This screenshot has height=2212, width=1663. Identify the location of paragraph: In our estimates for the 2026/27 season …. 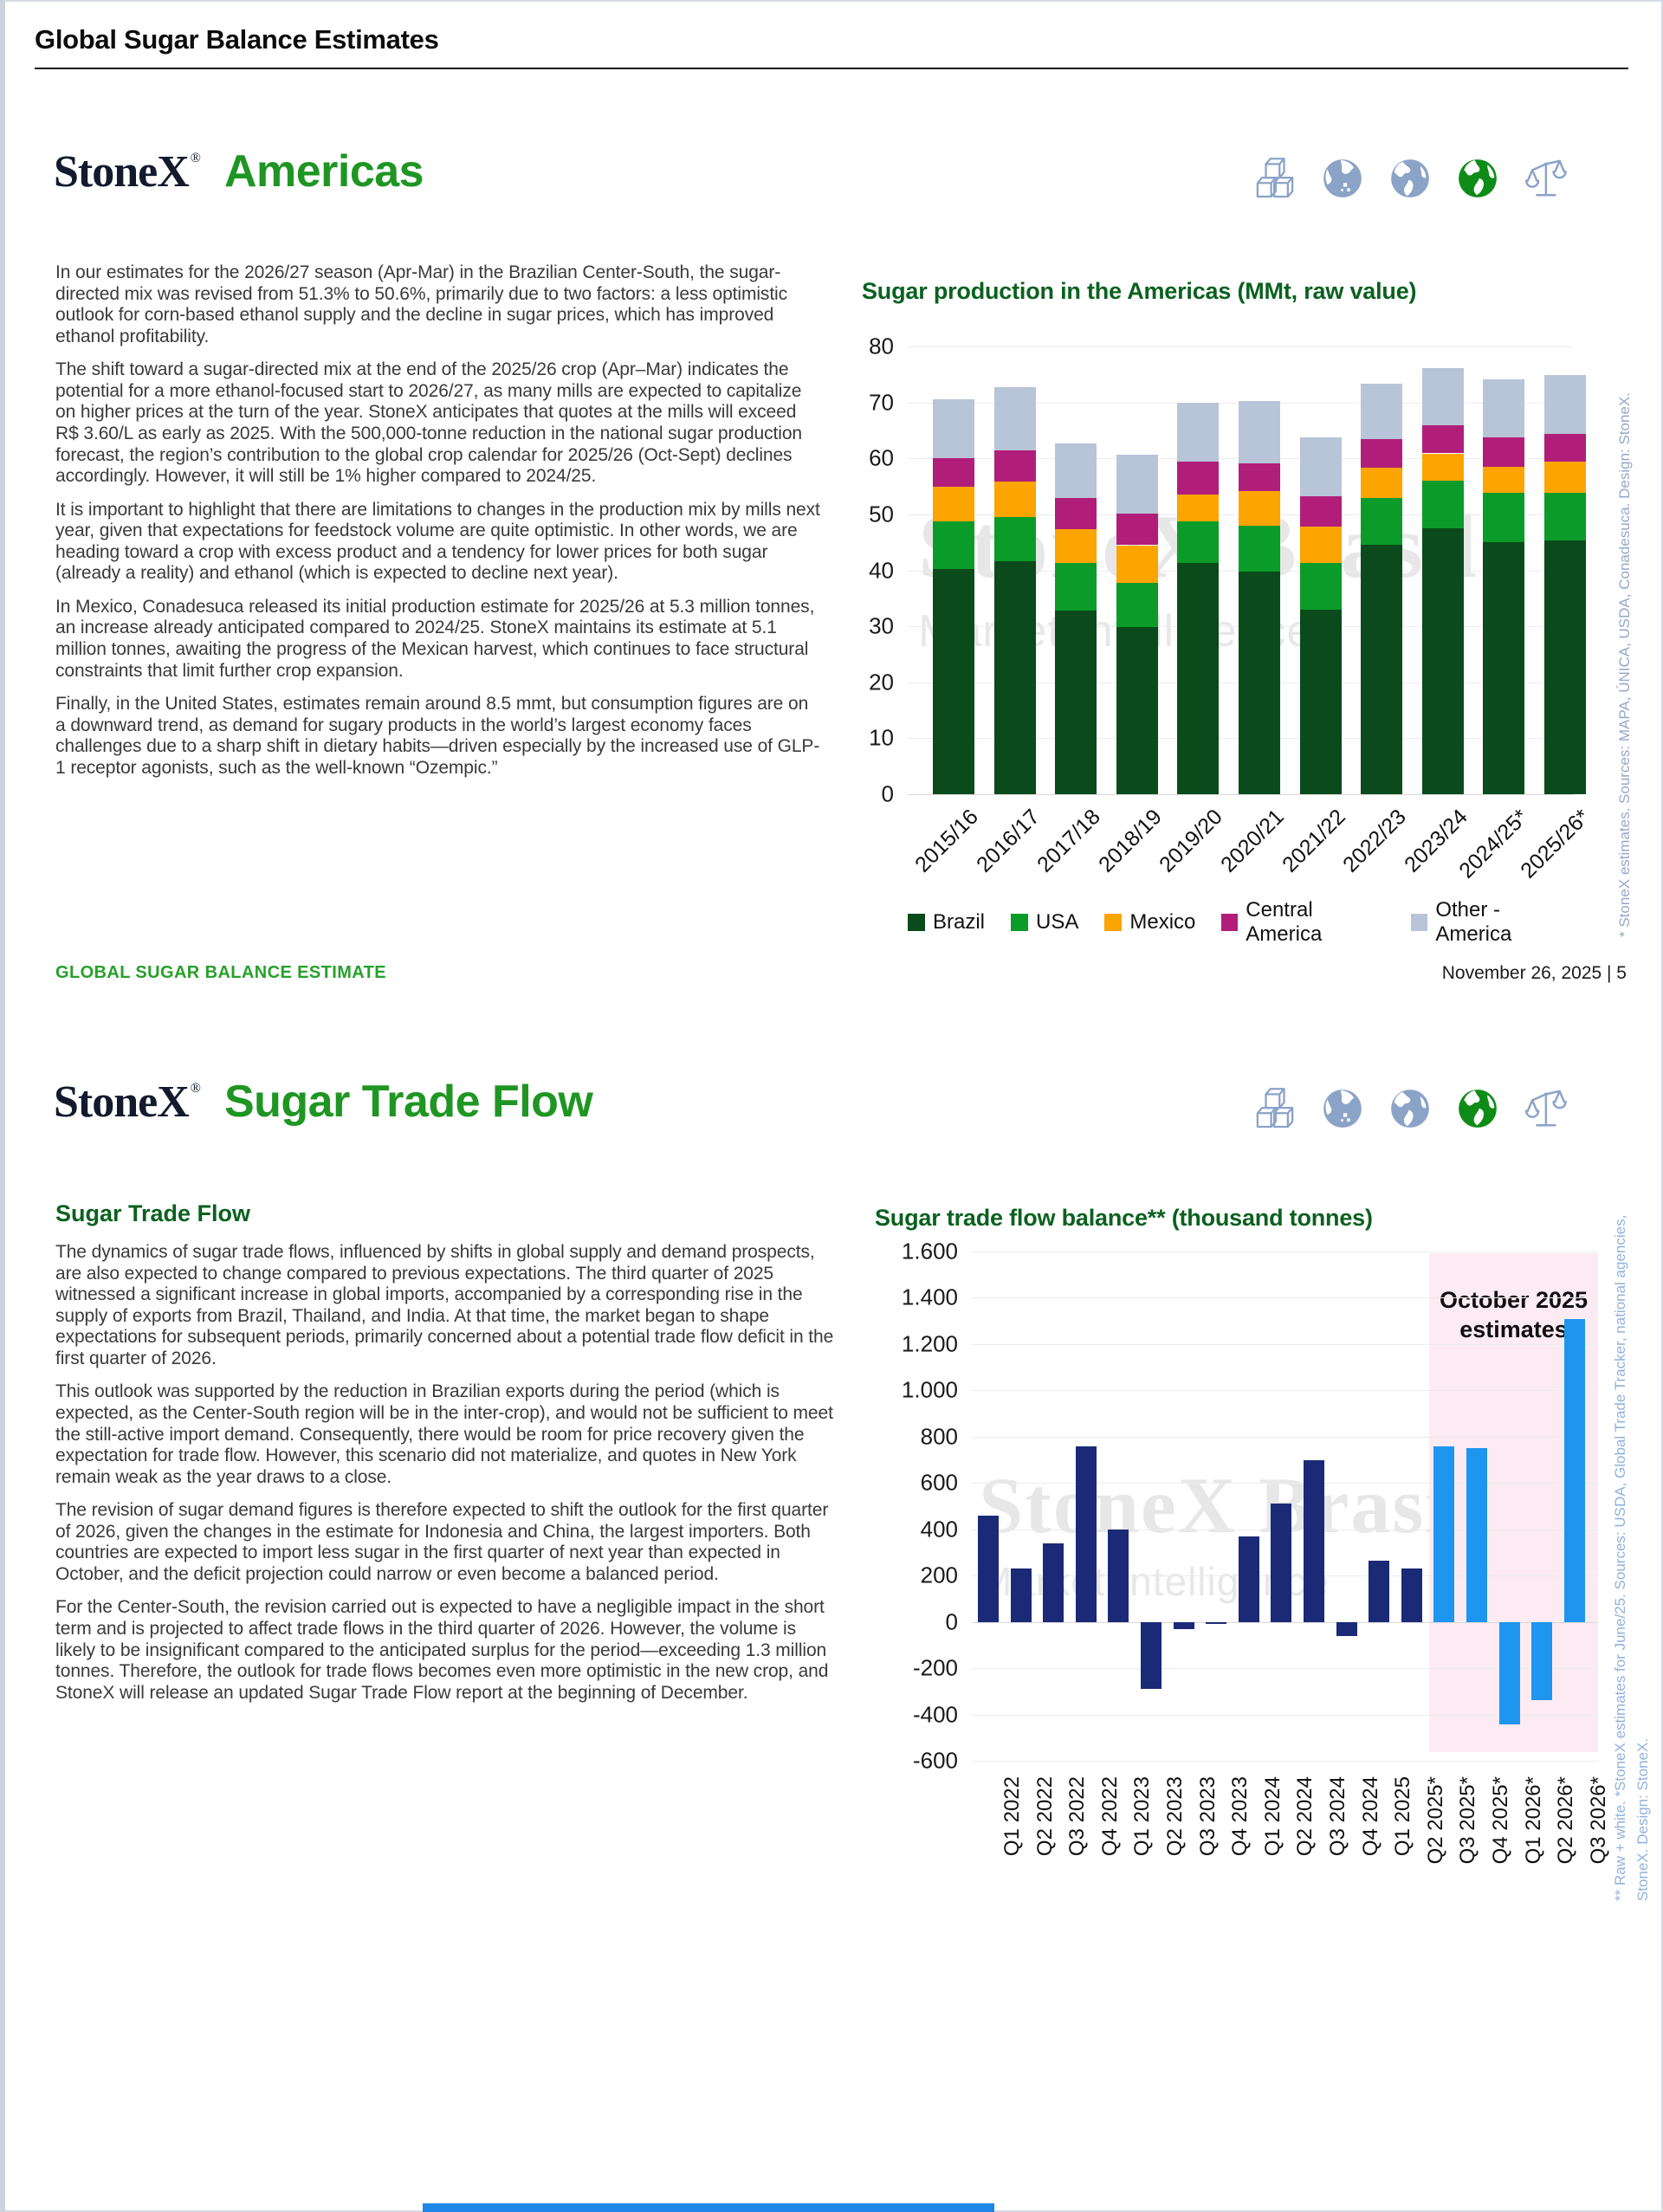
(421, 304).